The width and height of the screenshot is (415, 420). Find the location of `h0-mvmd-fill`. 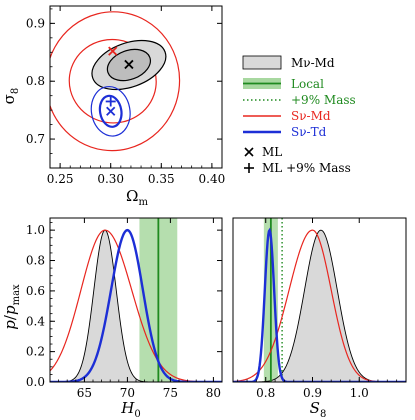

h0-mvmd-fill is located at coordinates (136, 306).